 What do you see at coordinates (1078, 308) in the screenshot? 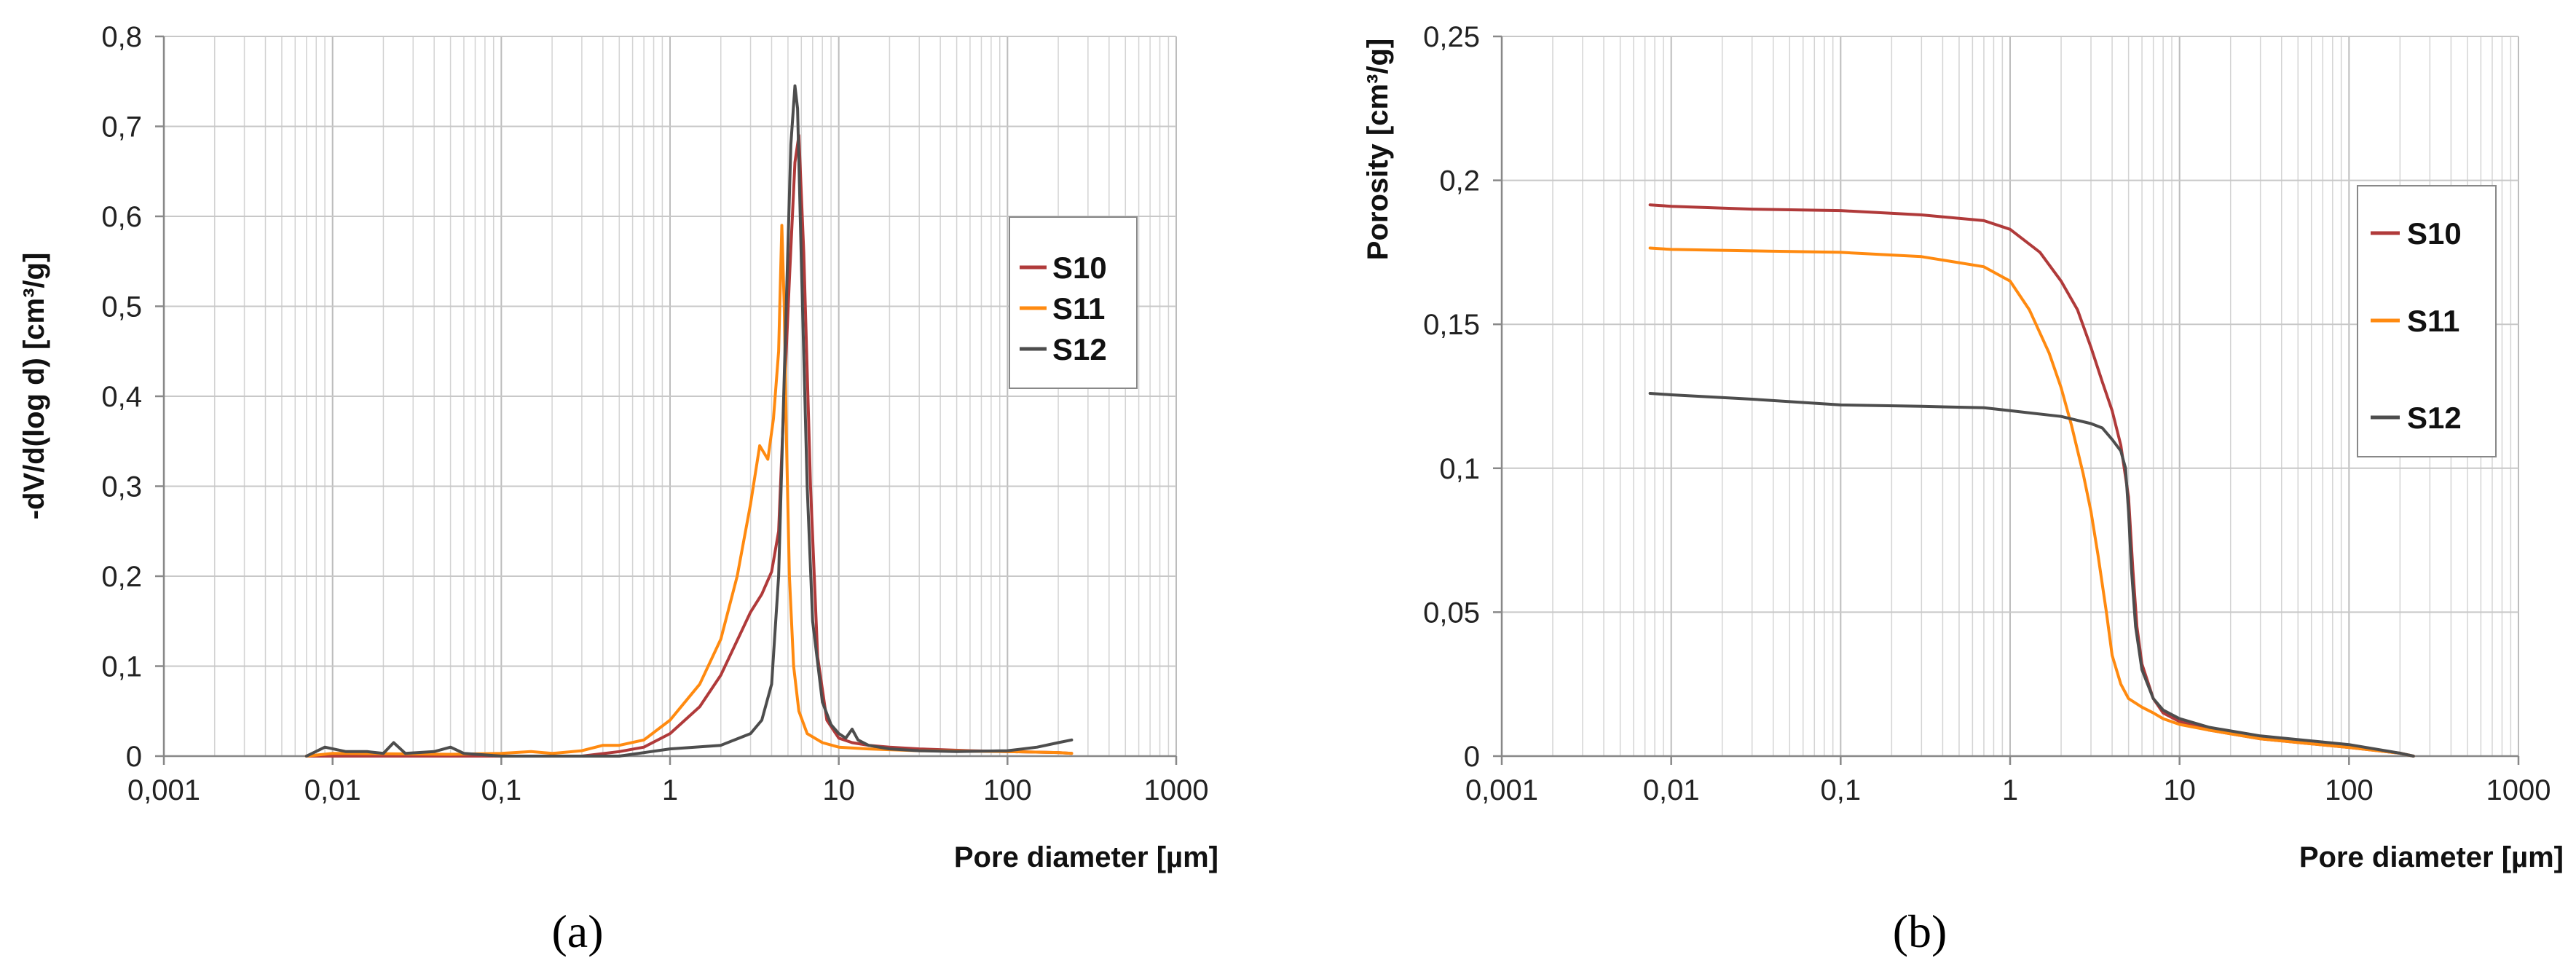
I see `legend-label-s11-a: S11` at bounding box center [1078, 308].